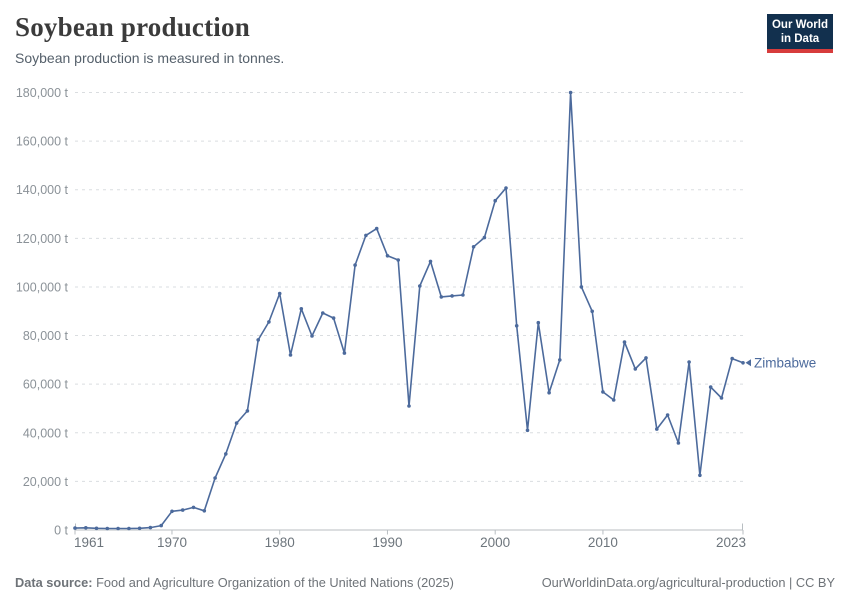 This screenshot has height=600, width=850. I want to click on y-axis-label: 80,000 t, so click(46, 336).